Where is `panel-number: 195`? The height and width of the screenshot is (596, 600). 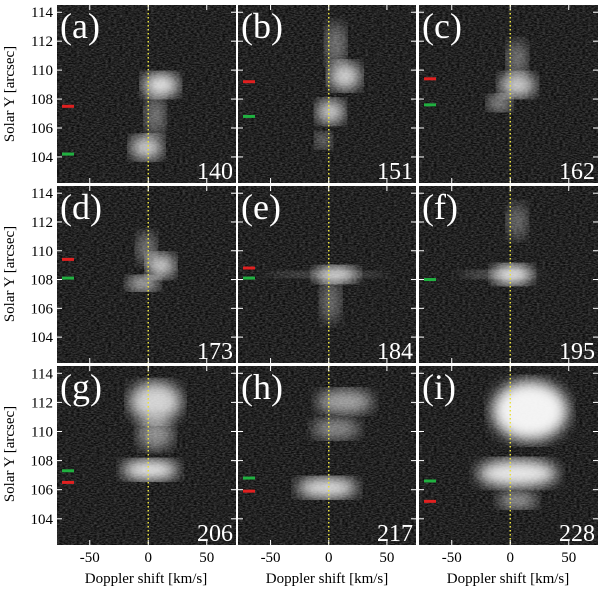 panel-number: 195 is located at coordinates (577, 352).